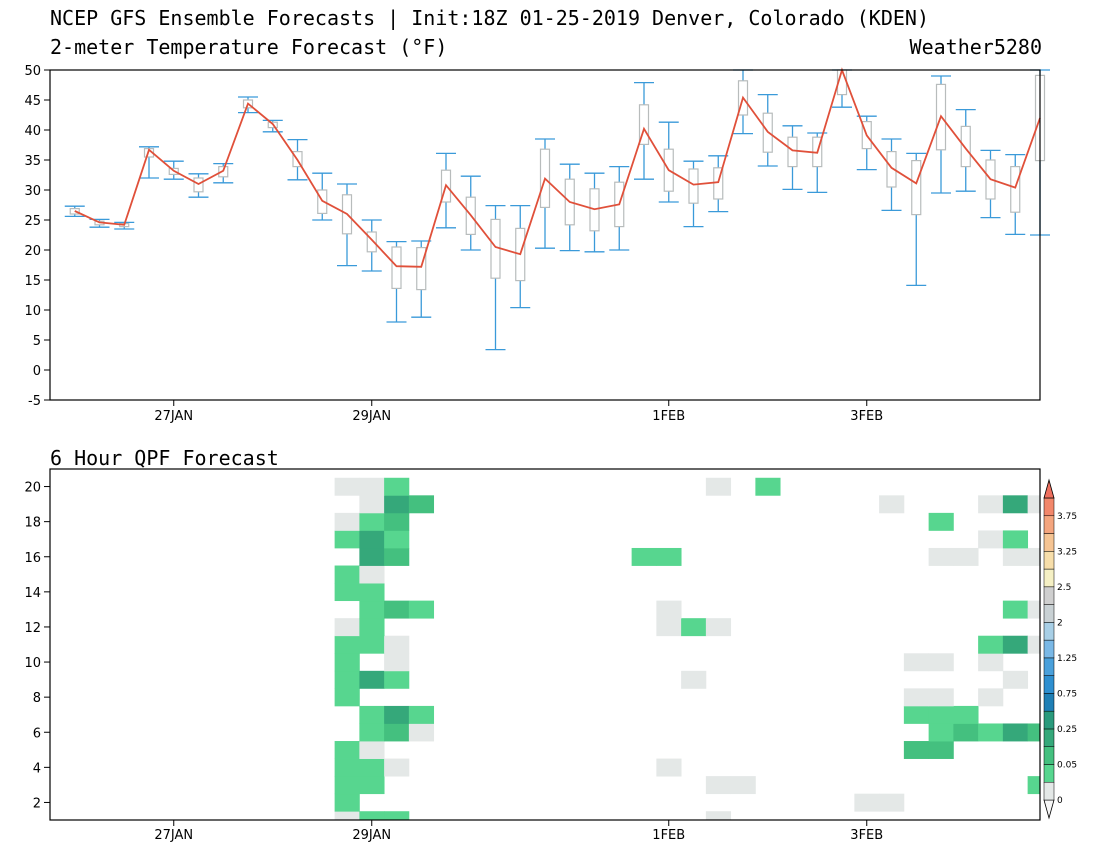 The height and width of the screenshot is (850, 1100). Describe the element at coordinates (32, 281) in the screenshot. I see `y-tick-label: 15` at that location.